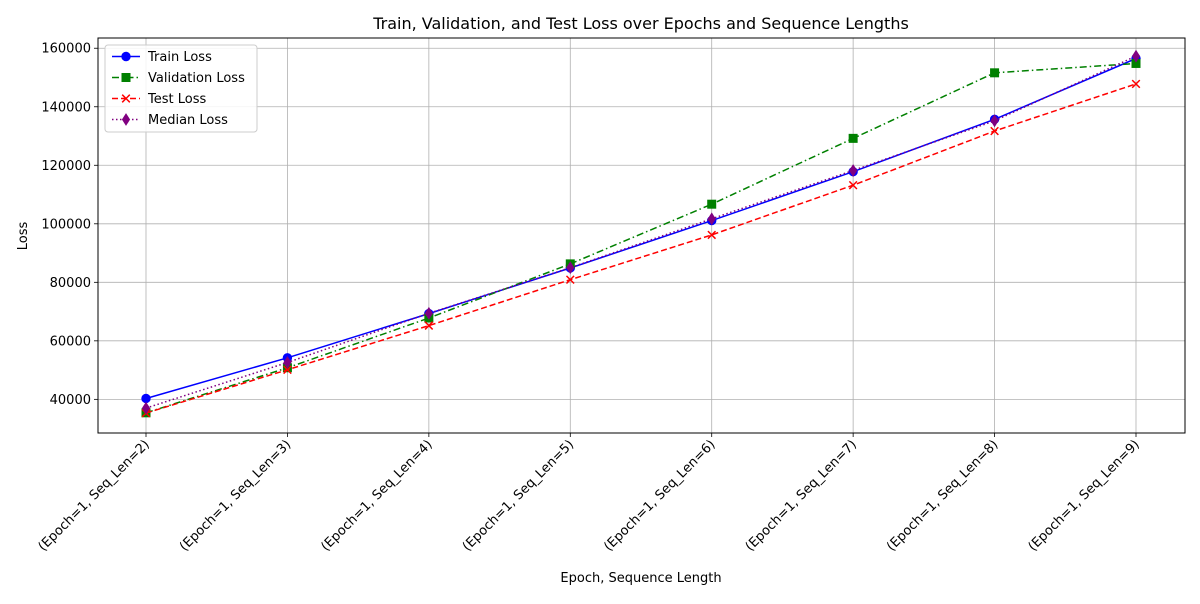 This screenshot has height=604, width=1200. I want to click on legend-item: Test Loss, so click(159, 99).